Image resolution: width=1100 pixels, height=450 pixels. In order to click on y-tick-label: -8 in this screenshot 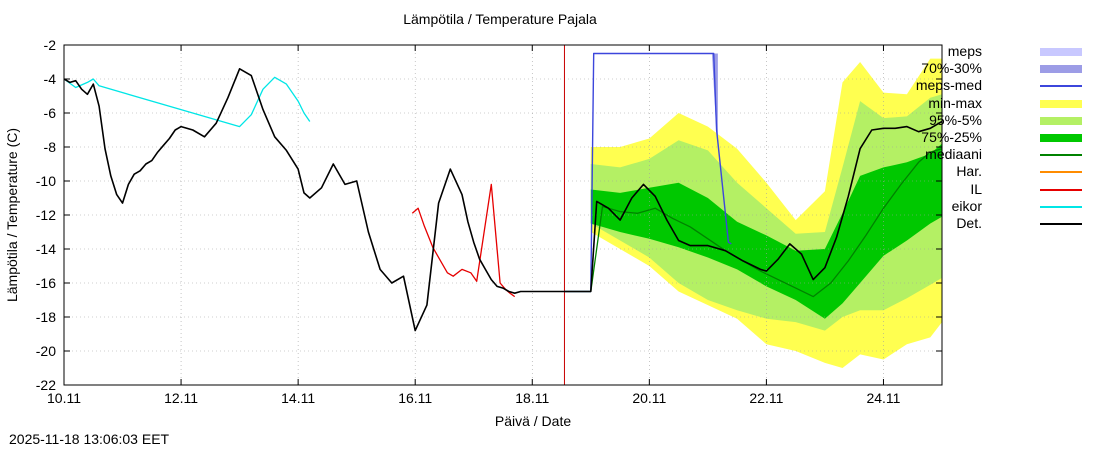, I will do `click(50, 147)`.